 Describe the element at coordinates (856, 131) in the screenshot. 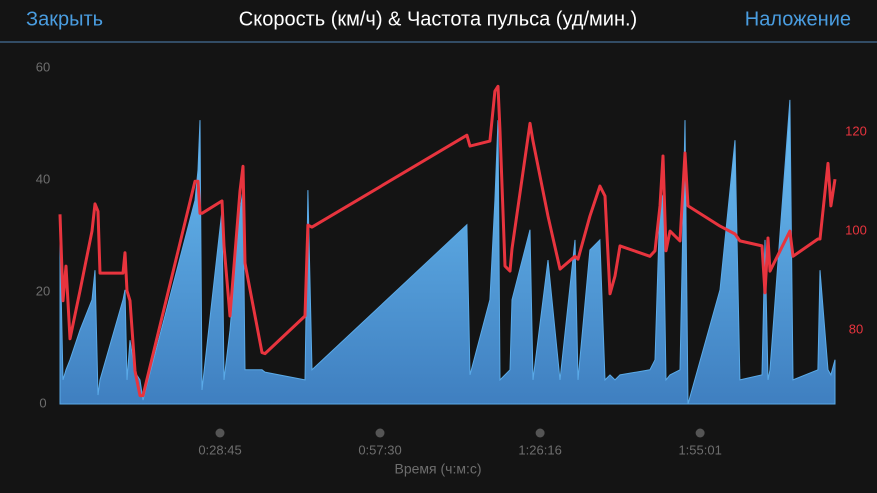

I see `y2-tick-label: 120` at that location.